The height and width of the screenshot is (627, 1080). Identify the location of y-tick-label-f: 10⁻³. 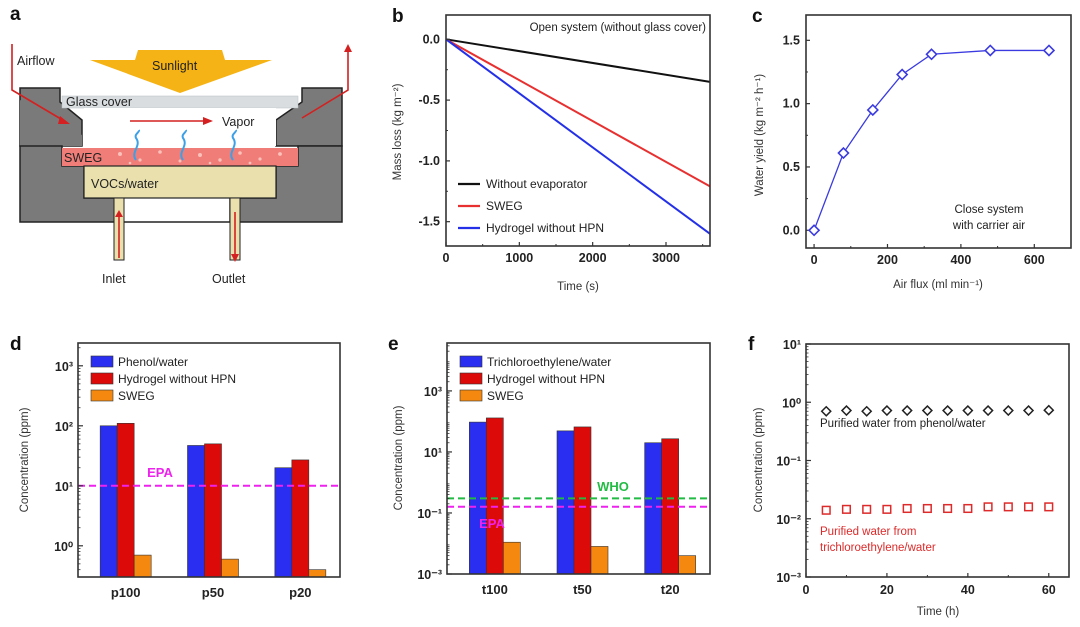
(788, 578).